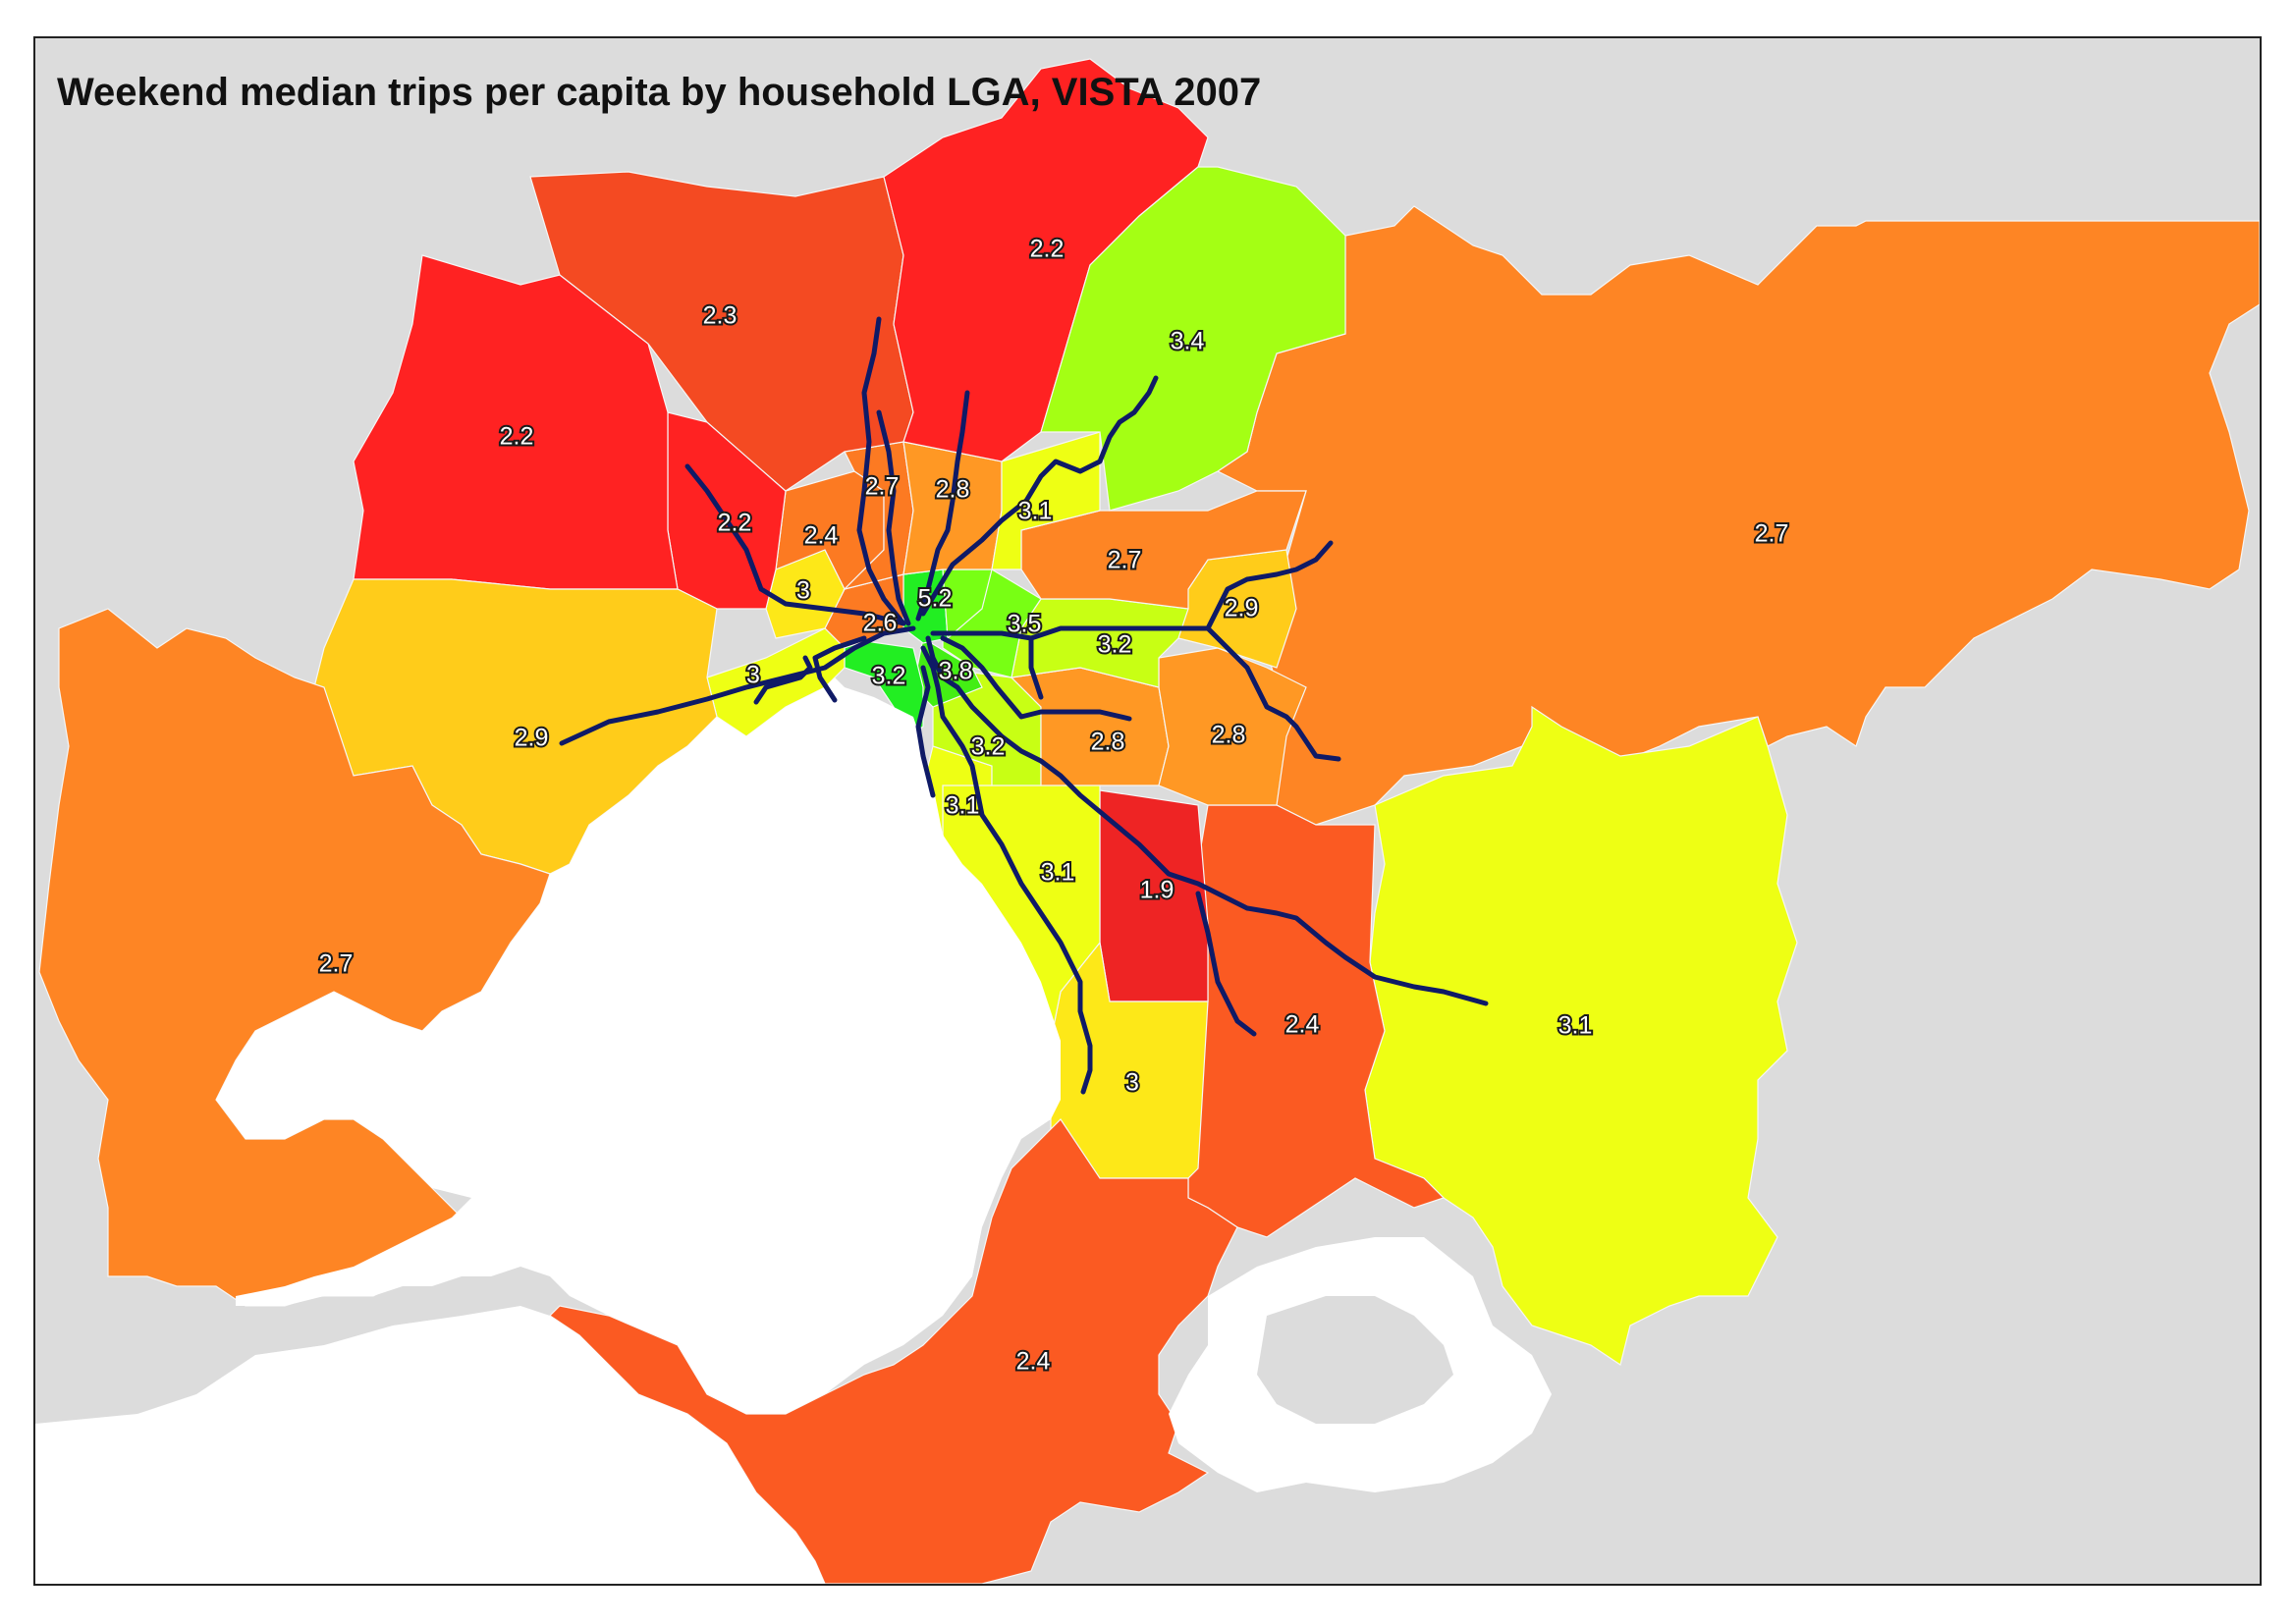 This screenshot has width=2295, height=1624. What do you see at coordinates (1115, 645) in the screenshot?
I see `lga-value-whitehorse: 3.2` at bounding box center [1115, 645].